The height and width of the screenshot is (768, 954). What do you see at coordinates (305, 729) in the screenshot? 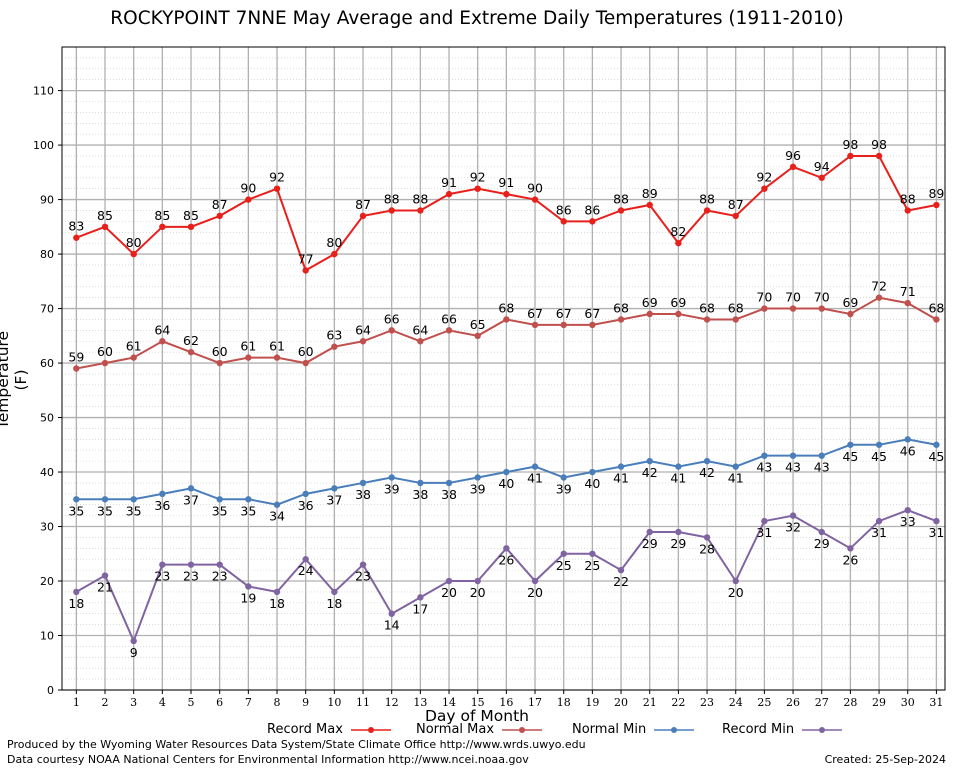
I see `legend-label-record-max: Record Max` at bounding box center [305, 729].